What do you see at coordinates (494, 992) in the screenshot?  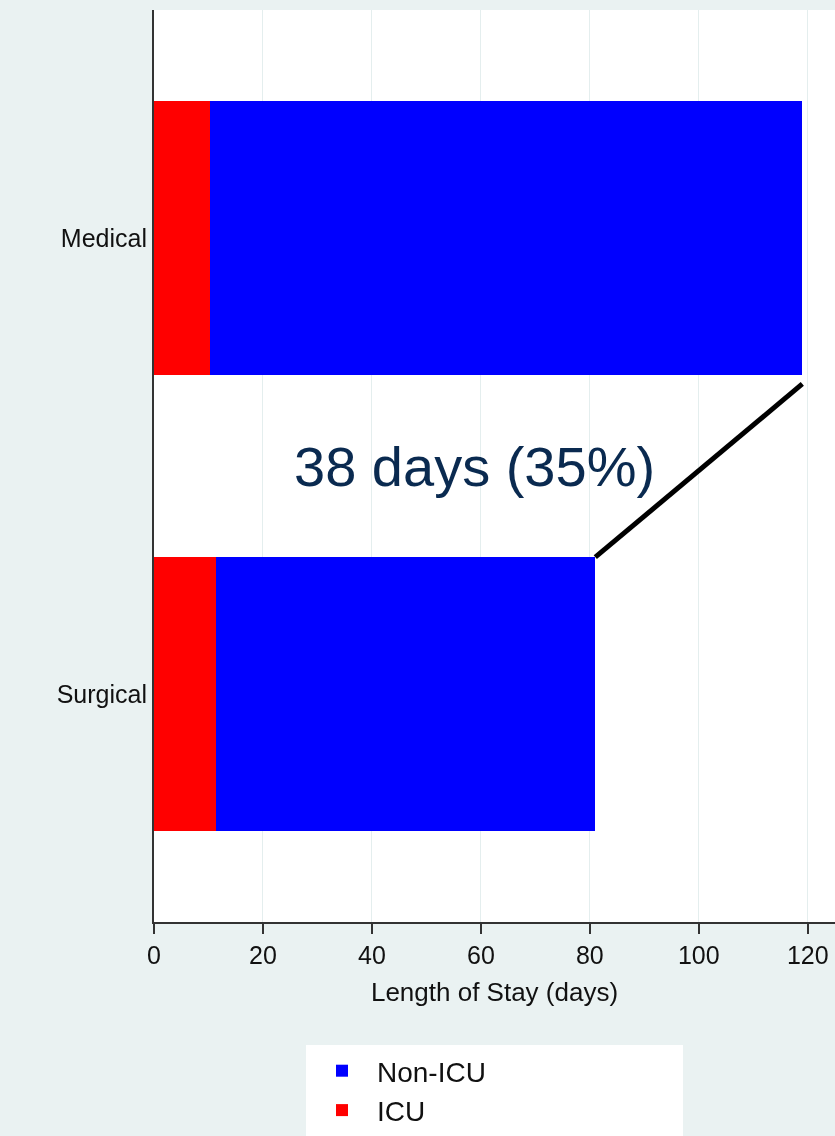 I see `x-axis-title: Length of Stay (days)` at bounding box center [494, 992].